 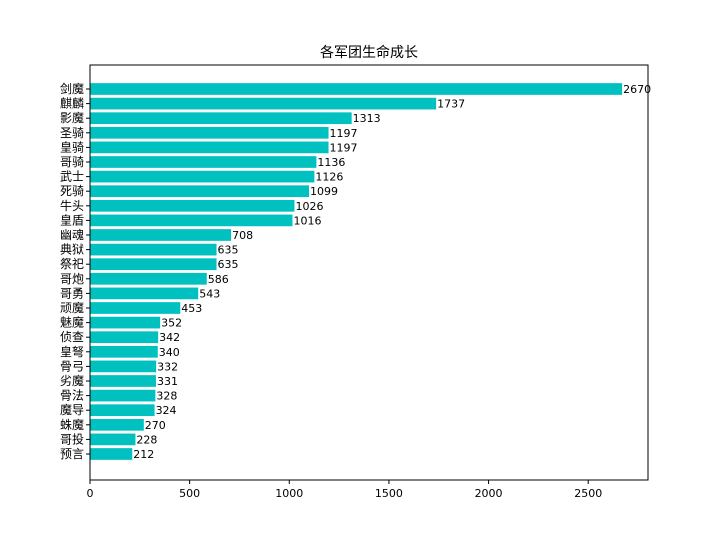 I want to click on y-tick-label: 哥投, so click(x=72, y=438).